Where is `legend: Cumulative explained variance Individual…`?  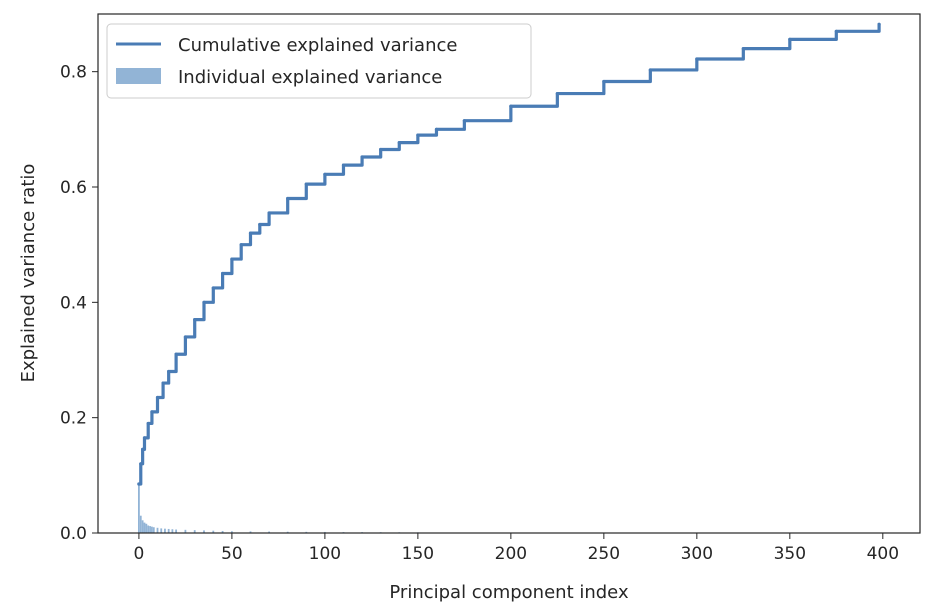
legend: Cumulative explained variance Individual… is located at coordinates (319, 61).